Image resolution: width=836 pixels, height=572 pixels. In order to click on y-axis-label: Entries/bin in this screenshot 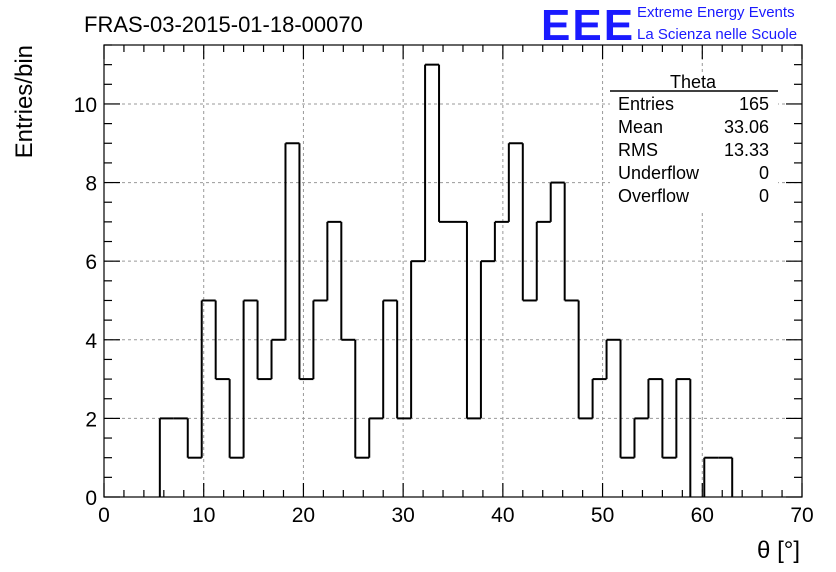, I will do `click(24, 101)`.